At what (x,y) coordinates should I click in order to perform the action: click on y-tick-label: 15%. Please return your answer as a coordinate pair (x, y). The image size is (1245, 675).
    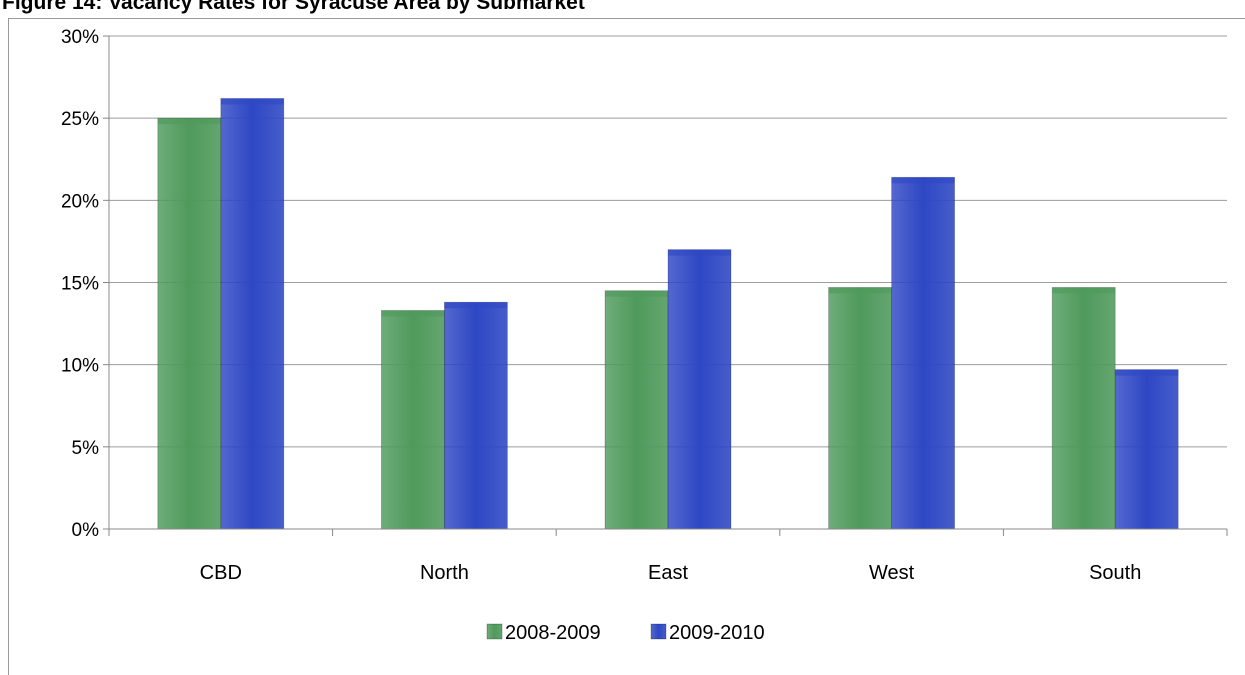
    Looking at the image, I should click on (80, 284).